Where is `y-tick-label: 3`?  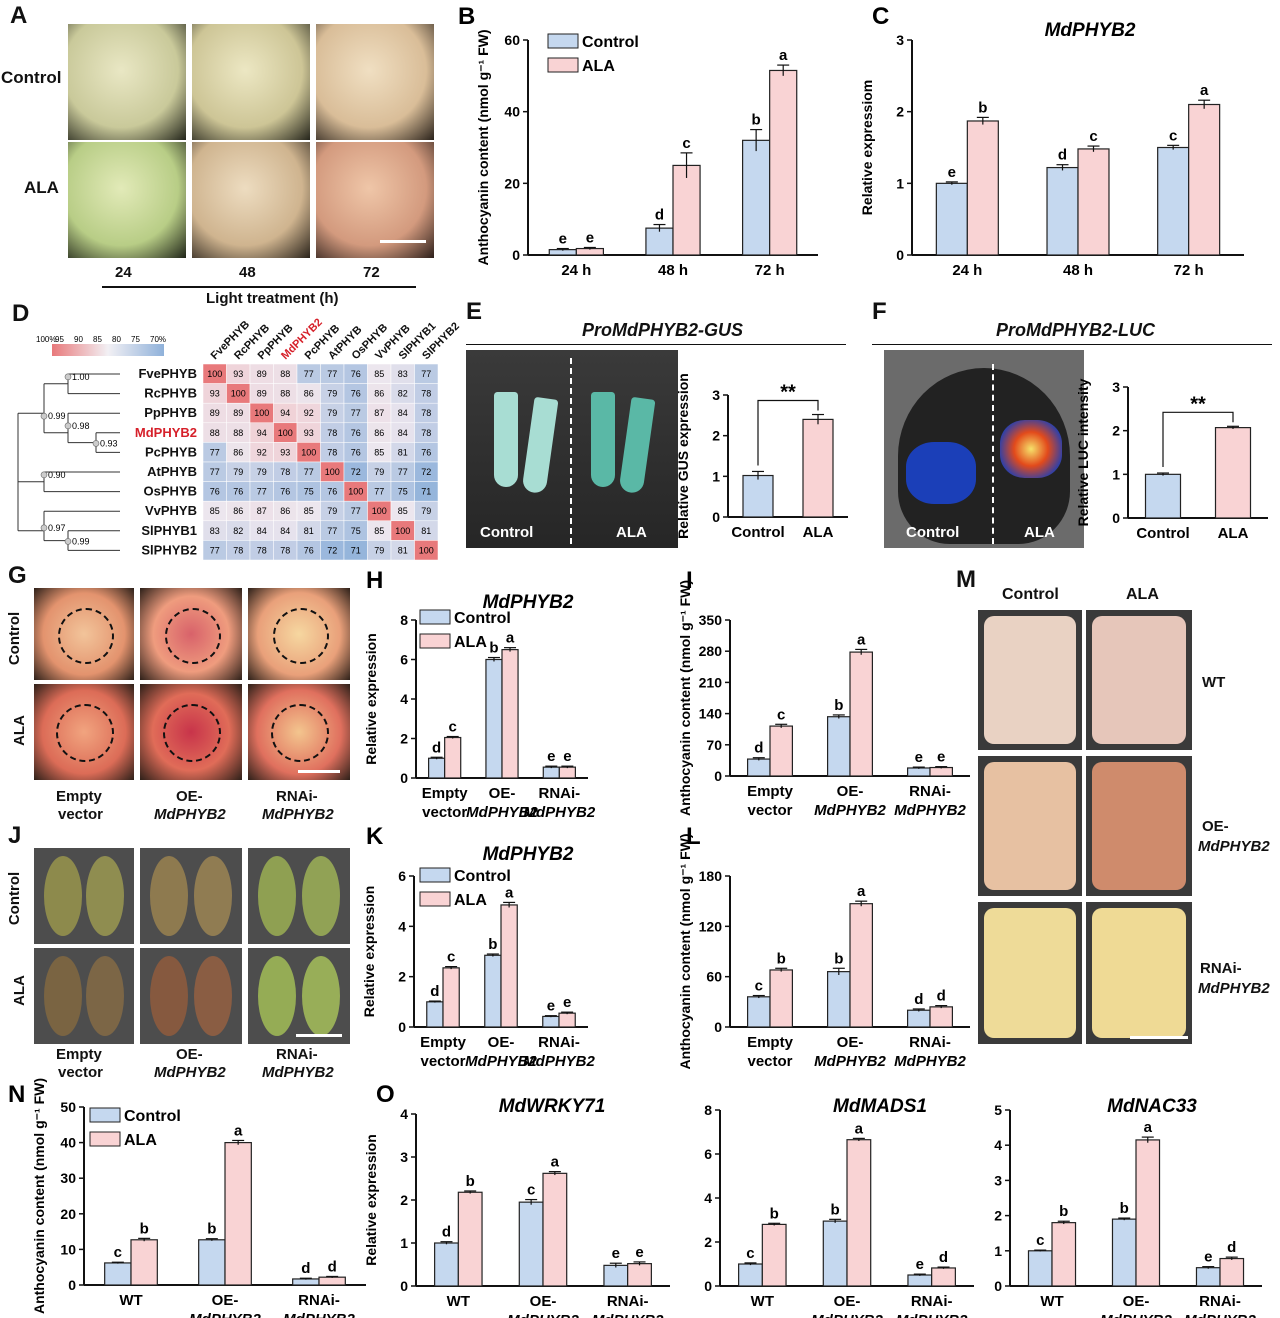 y-tick-label: 3 is located at coordinates (404, 1157).